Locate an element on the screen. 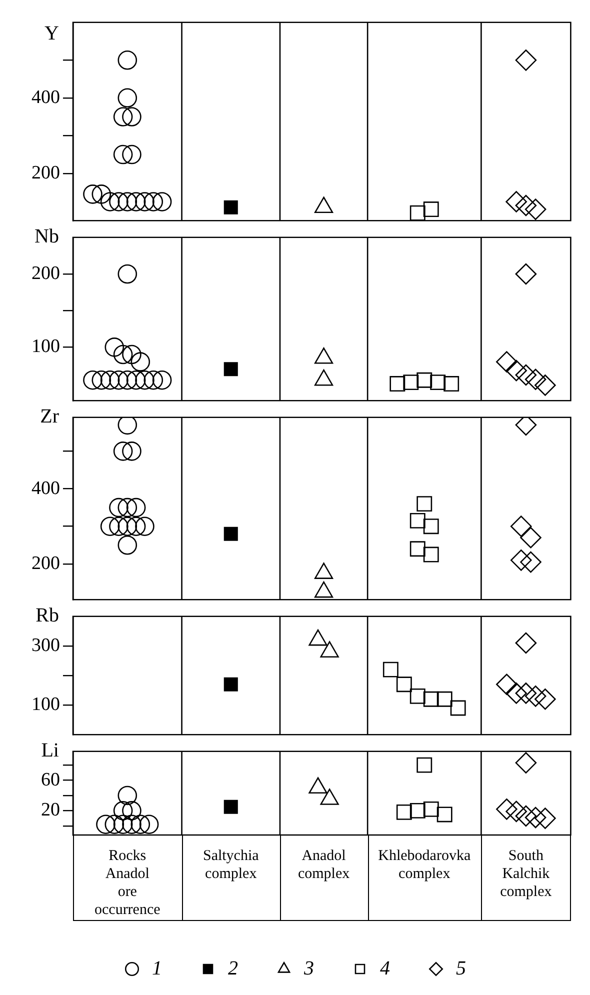 The height and width of the screenshot is (995, 590). y-axis-title: Rb is located at coordinates (47, 615).